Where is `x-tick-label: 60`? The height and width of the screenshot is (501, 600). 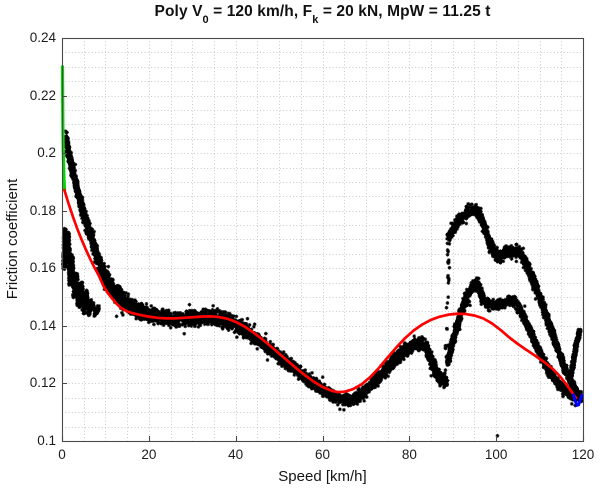
x-tick-label: 60 is located at coordinates (322, 454).